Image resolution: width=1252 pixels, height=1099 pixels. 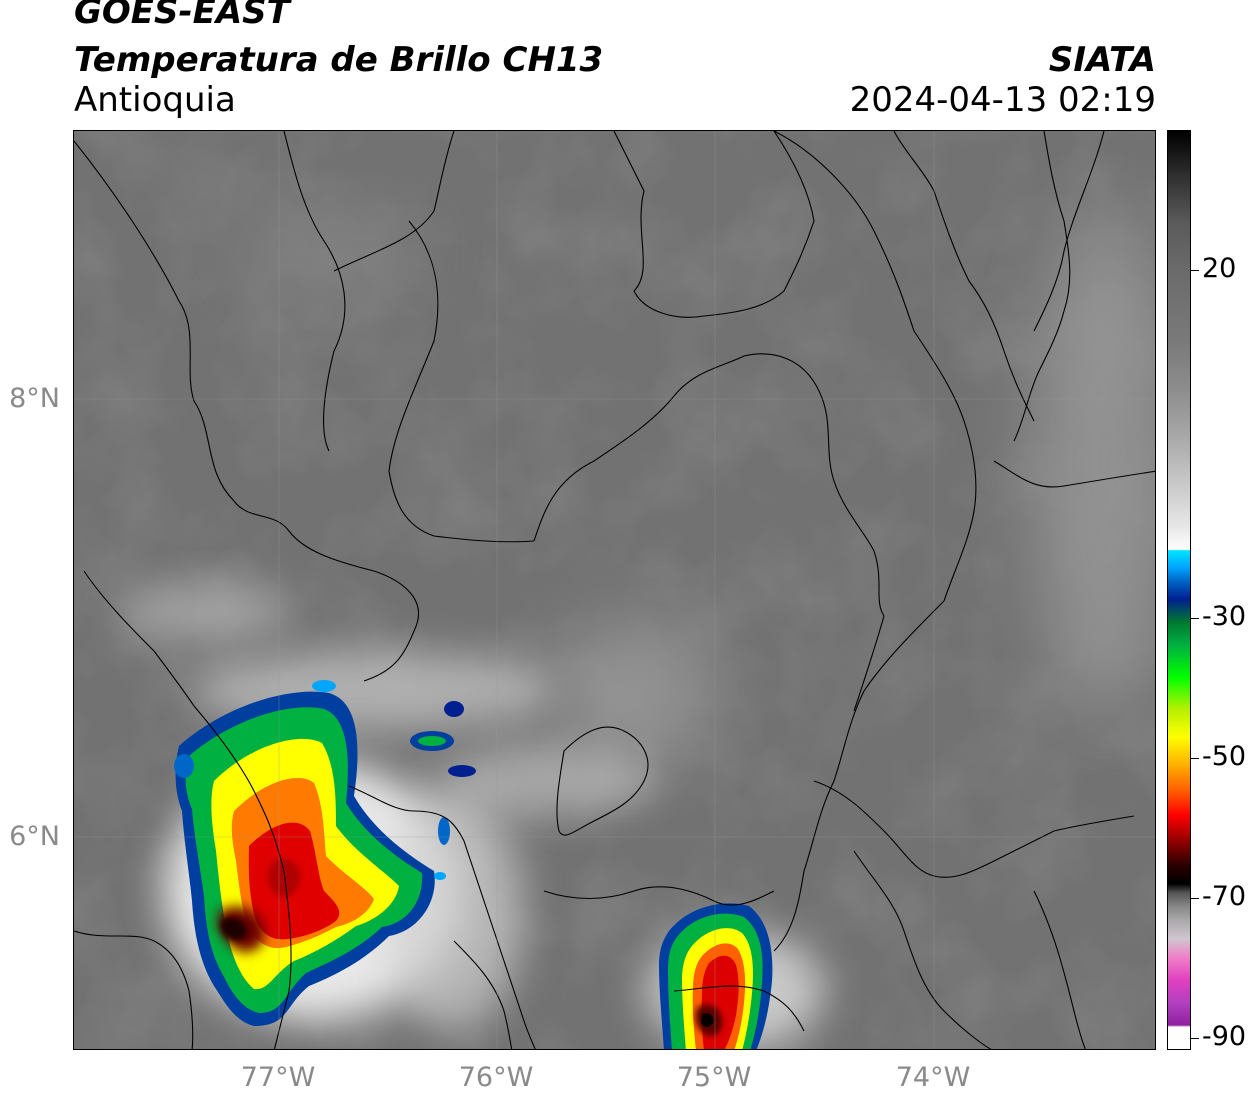 I want to click on timestamp-label: 2024-04-13 02:19, so click(x=1002, y=100).